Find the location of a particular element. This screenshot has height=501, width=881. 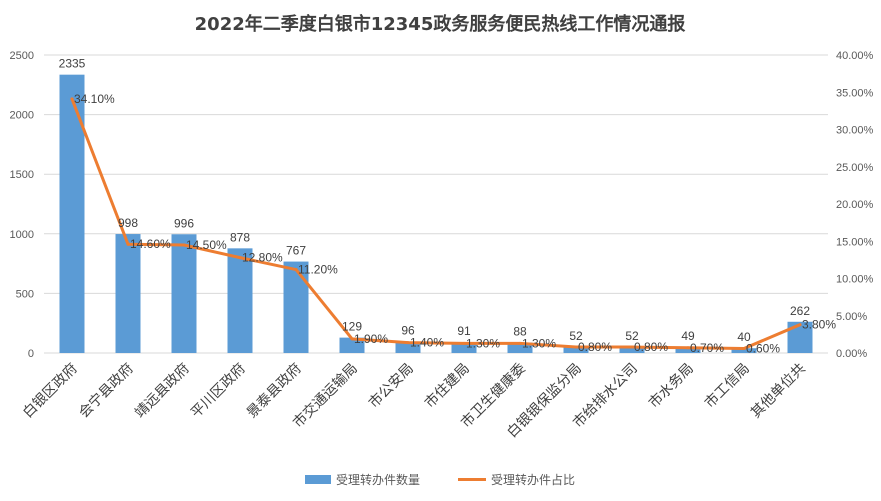

bar-value-label: 129 is located at coordinates (352, 327).